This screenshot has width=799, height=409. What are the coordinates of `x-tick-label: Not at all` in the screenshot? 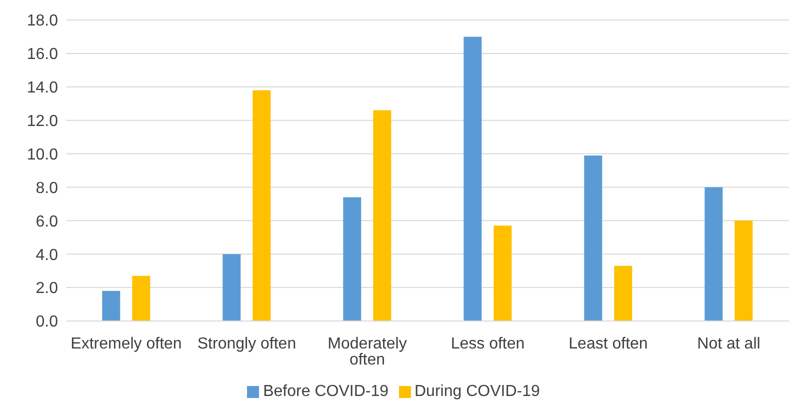 It's located at (728, 343).